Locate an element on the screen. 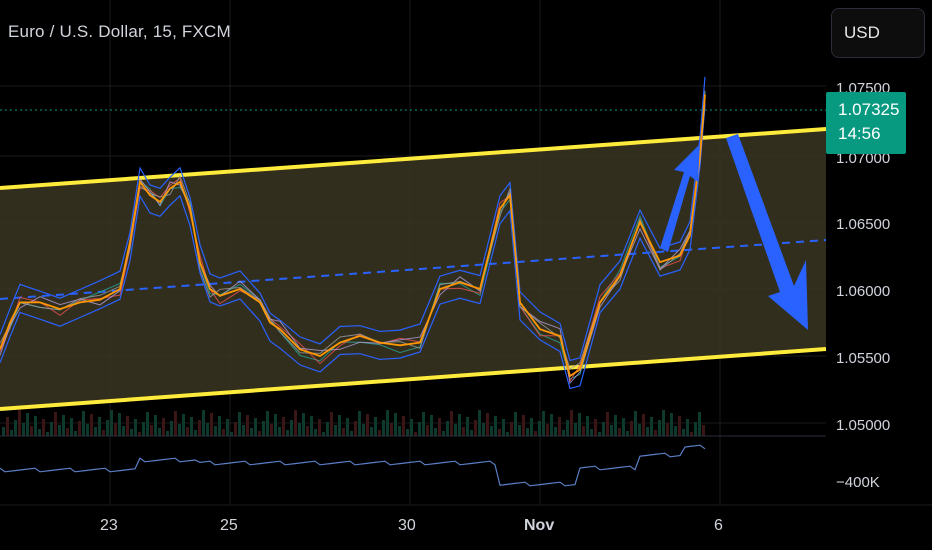  symbol-title: Euro / U.S. Dollar, 15, FXCM is located at coordinates (119, 31).